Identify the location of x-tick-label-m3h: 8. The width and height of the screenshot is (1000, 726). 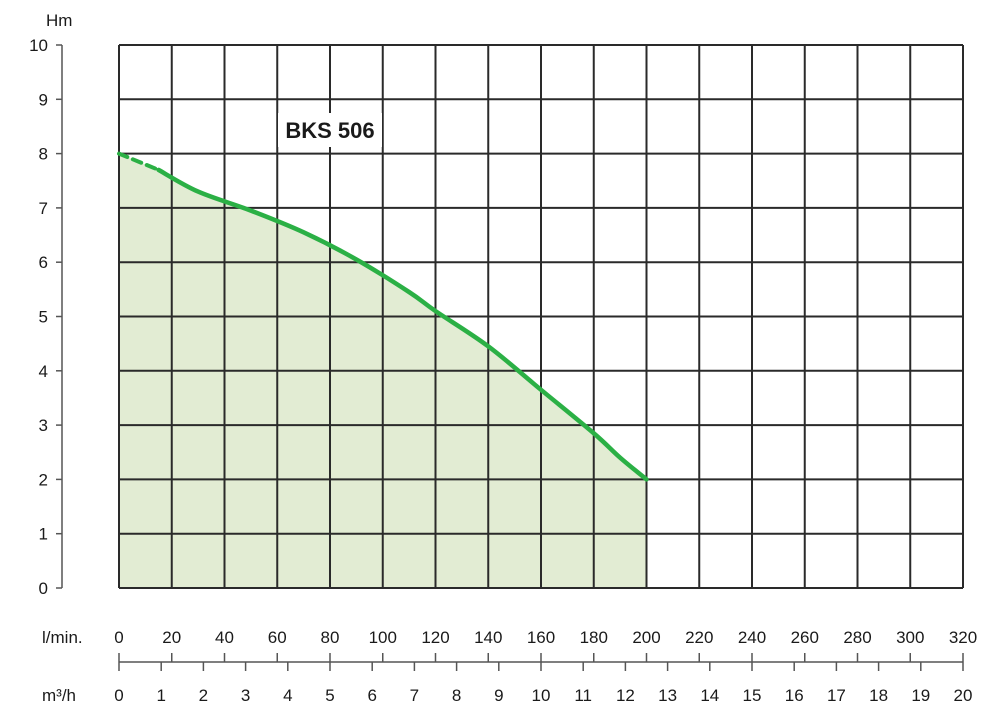
(456, 695).